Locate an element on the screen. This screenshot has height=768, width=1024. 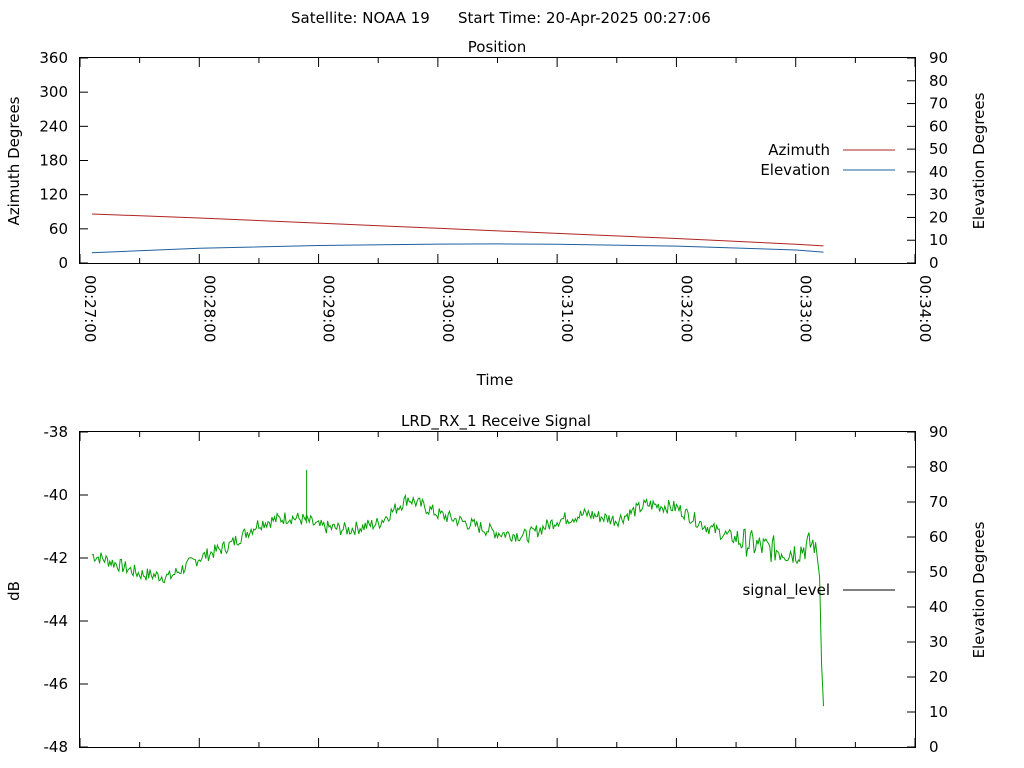
legend-label-signal_level: signal_level is located at coordinates (786, 590).